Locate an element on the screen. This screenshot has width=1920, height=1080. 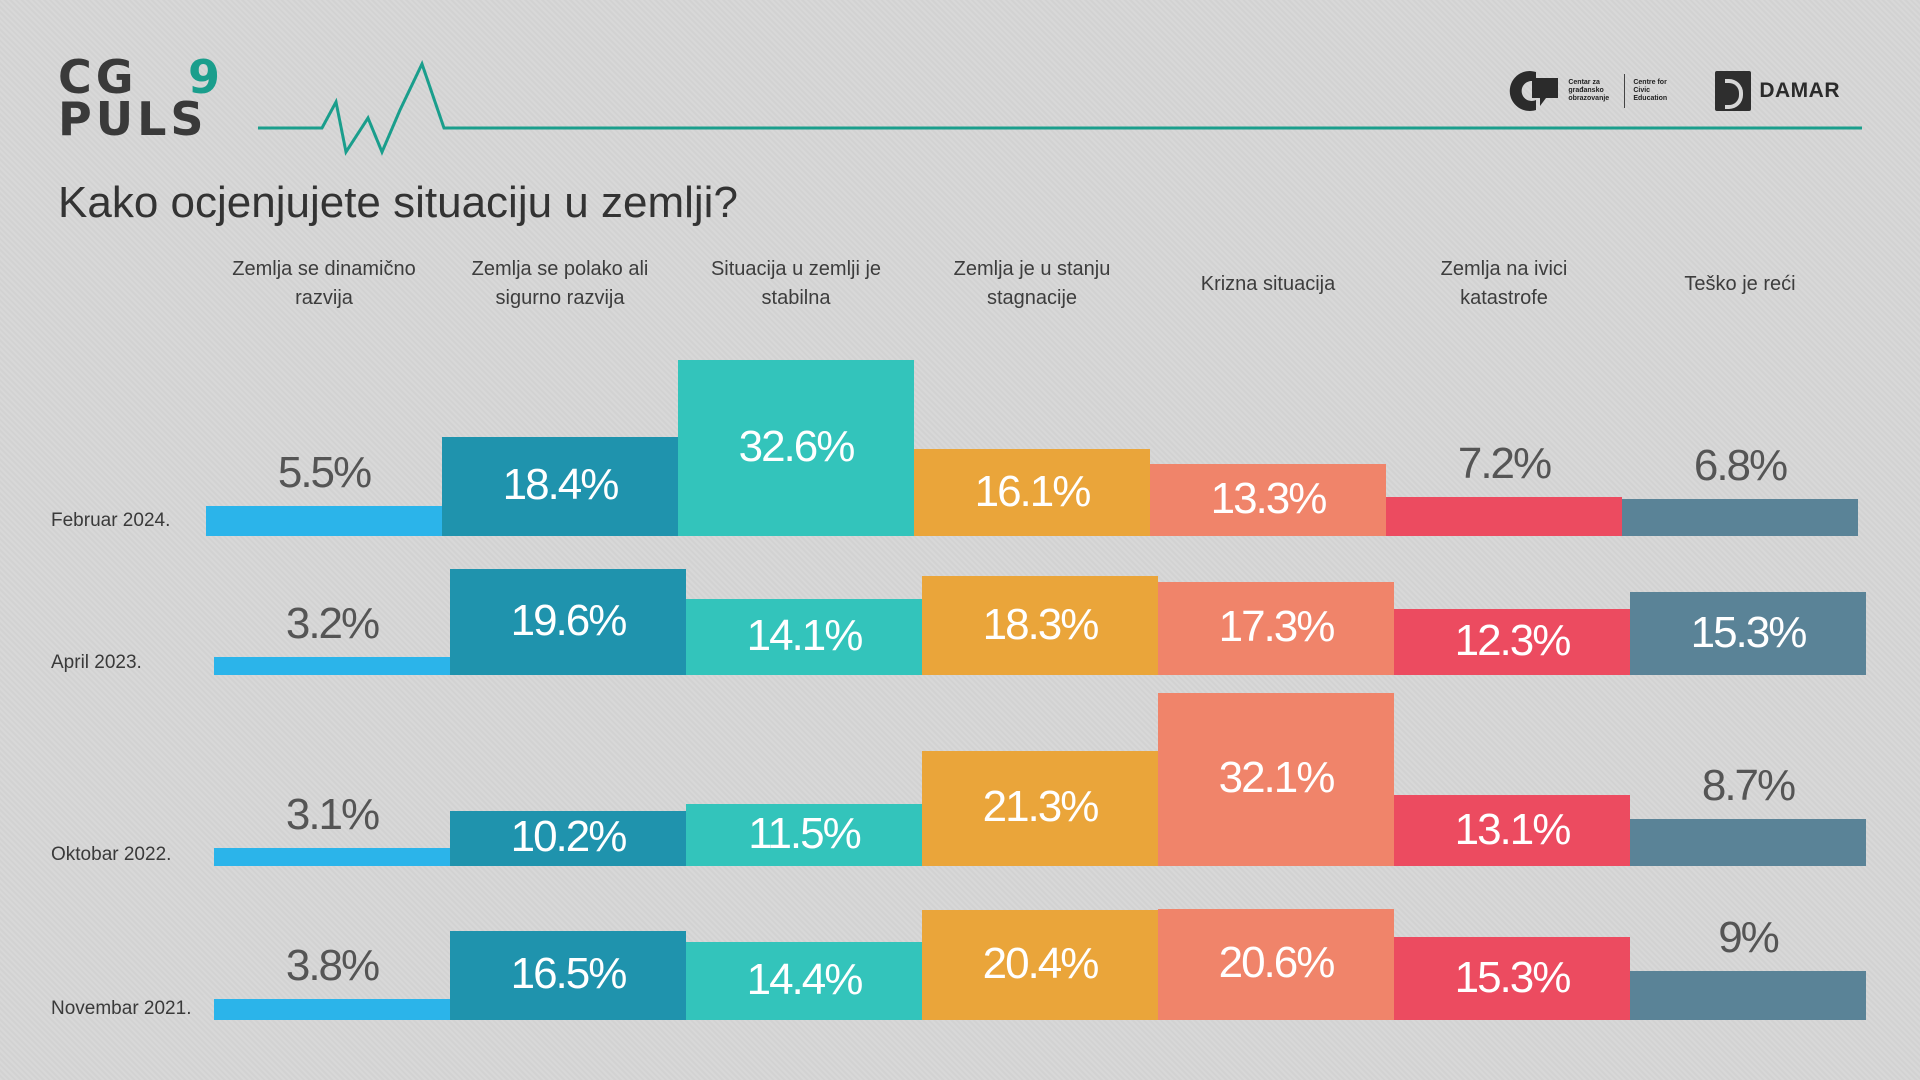
column-header-krizna-situacija: Krizna situacija is located at coordinates (1268, 283).